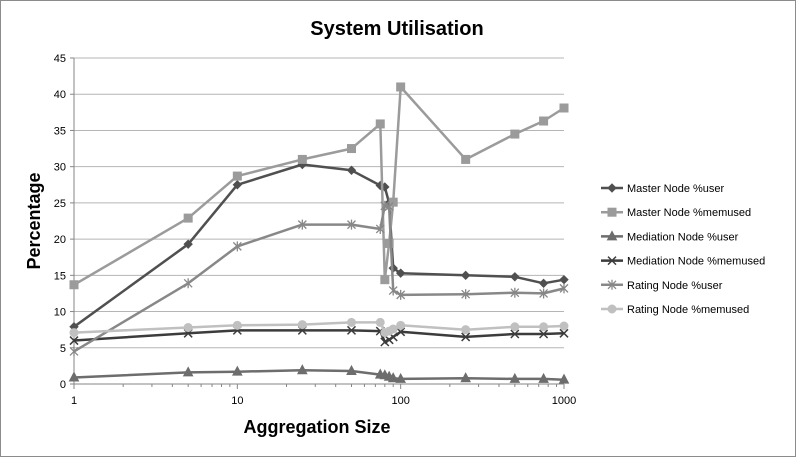  What do you see at coordinates (564, 401) in the screenshot?
I see `x-tick-label: 1000` at bounding box center [564, 401].